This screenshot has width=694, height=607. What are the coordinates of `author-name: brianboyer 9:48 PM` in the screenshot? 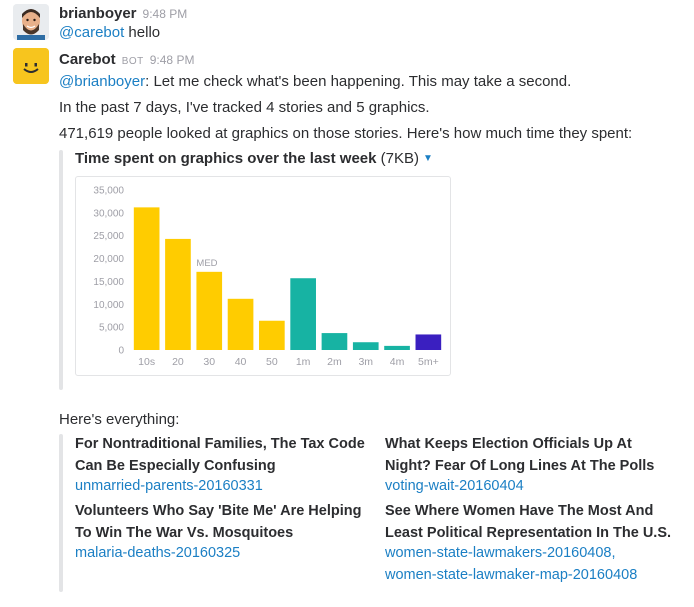 It's located at (123, 13).